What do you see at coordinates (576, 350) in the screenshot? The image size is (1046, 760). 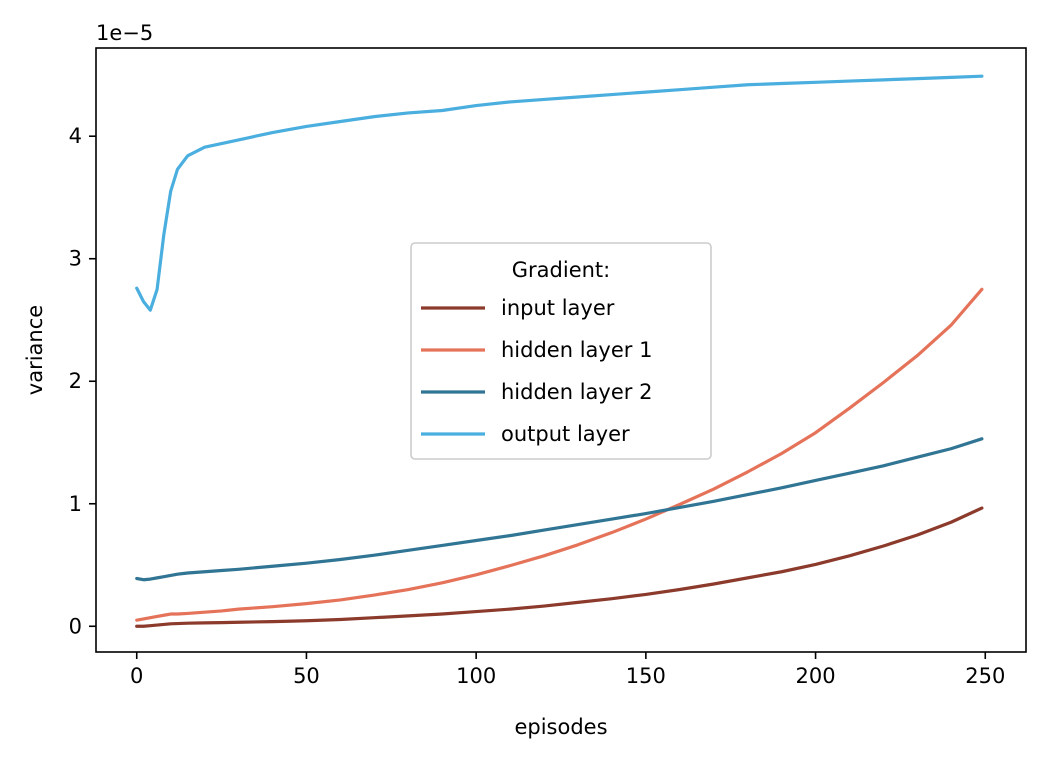 I see `legend-label-2: hidden layer 1` at bounding box center [576, 350].